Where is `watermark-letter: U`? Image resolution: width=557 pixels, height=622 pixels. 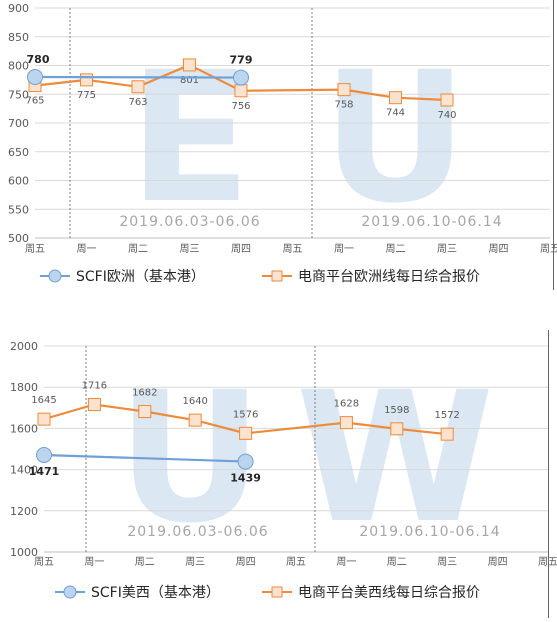
watermark-letter: U is located at coordinates (395, 138).